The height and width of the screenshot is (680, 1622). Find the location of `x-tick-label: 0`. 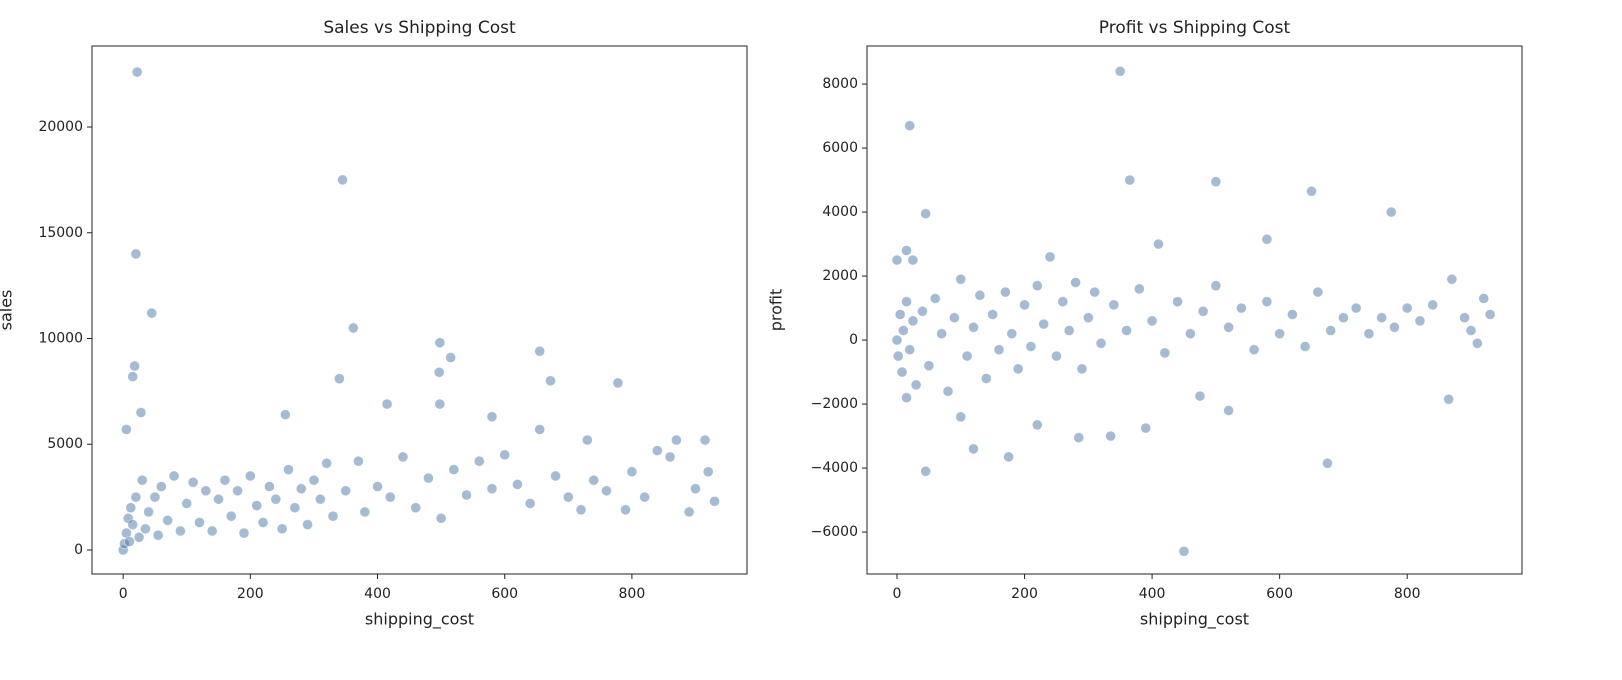

x-tick-label: 0 is located at coordinates (897, 594).